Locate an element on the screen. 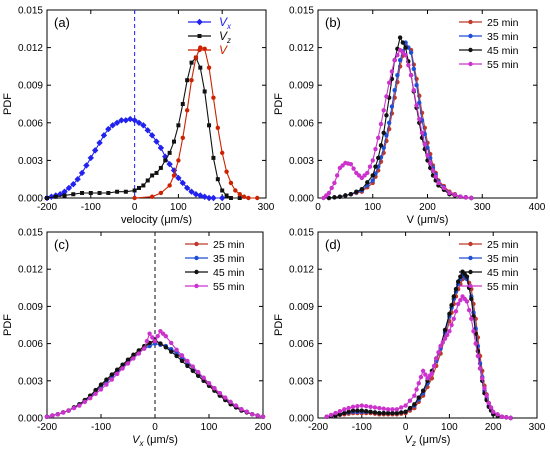 This screenshot has height=450, width=550. legend-label: Vz is located at coordinates (225, 37).